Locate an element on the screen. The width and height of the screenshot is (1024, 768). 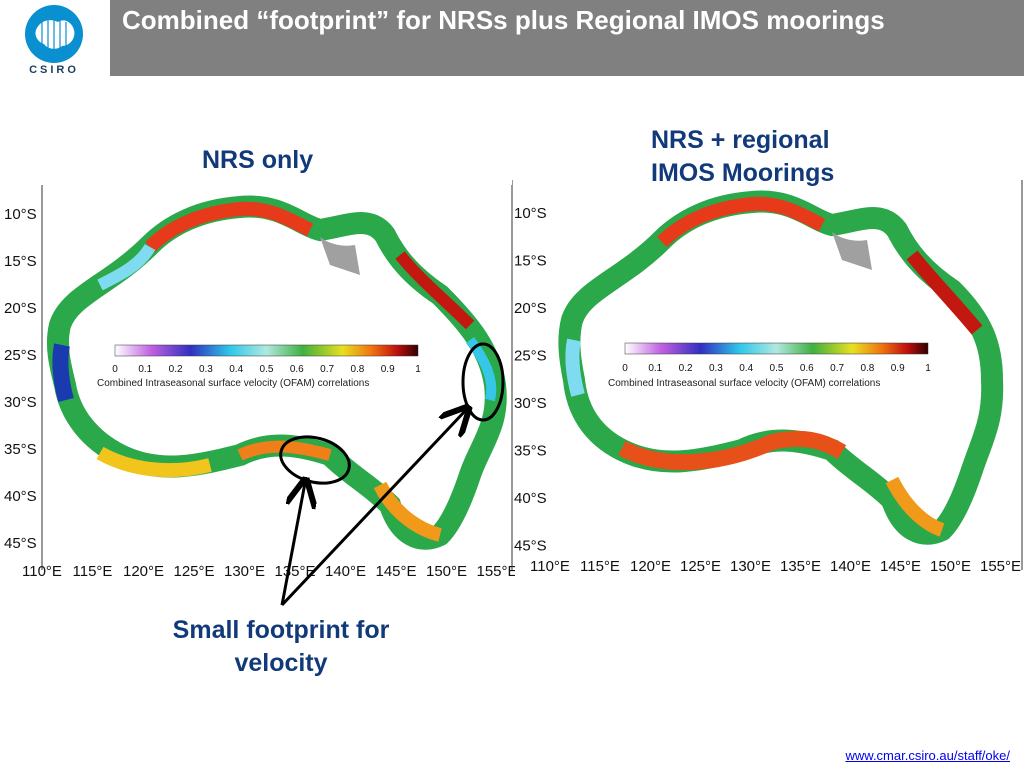
nrs-only-label: NRS only is located at coordinates (258, 160).